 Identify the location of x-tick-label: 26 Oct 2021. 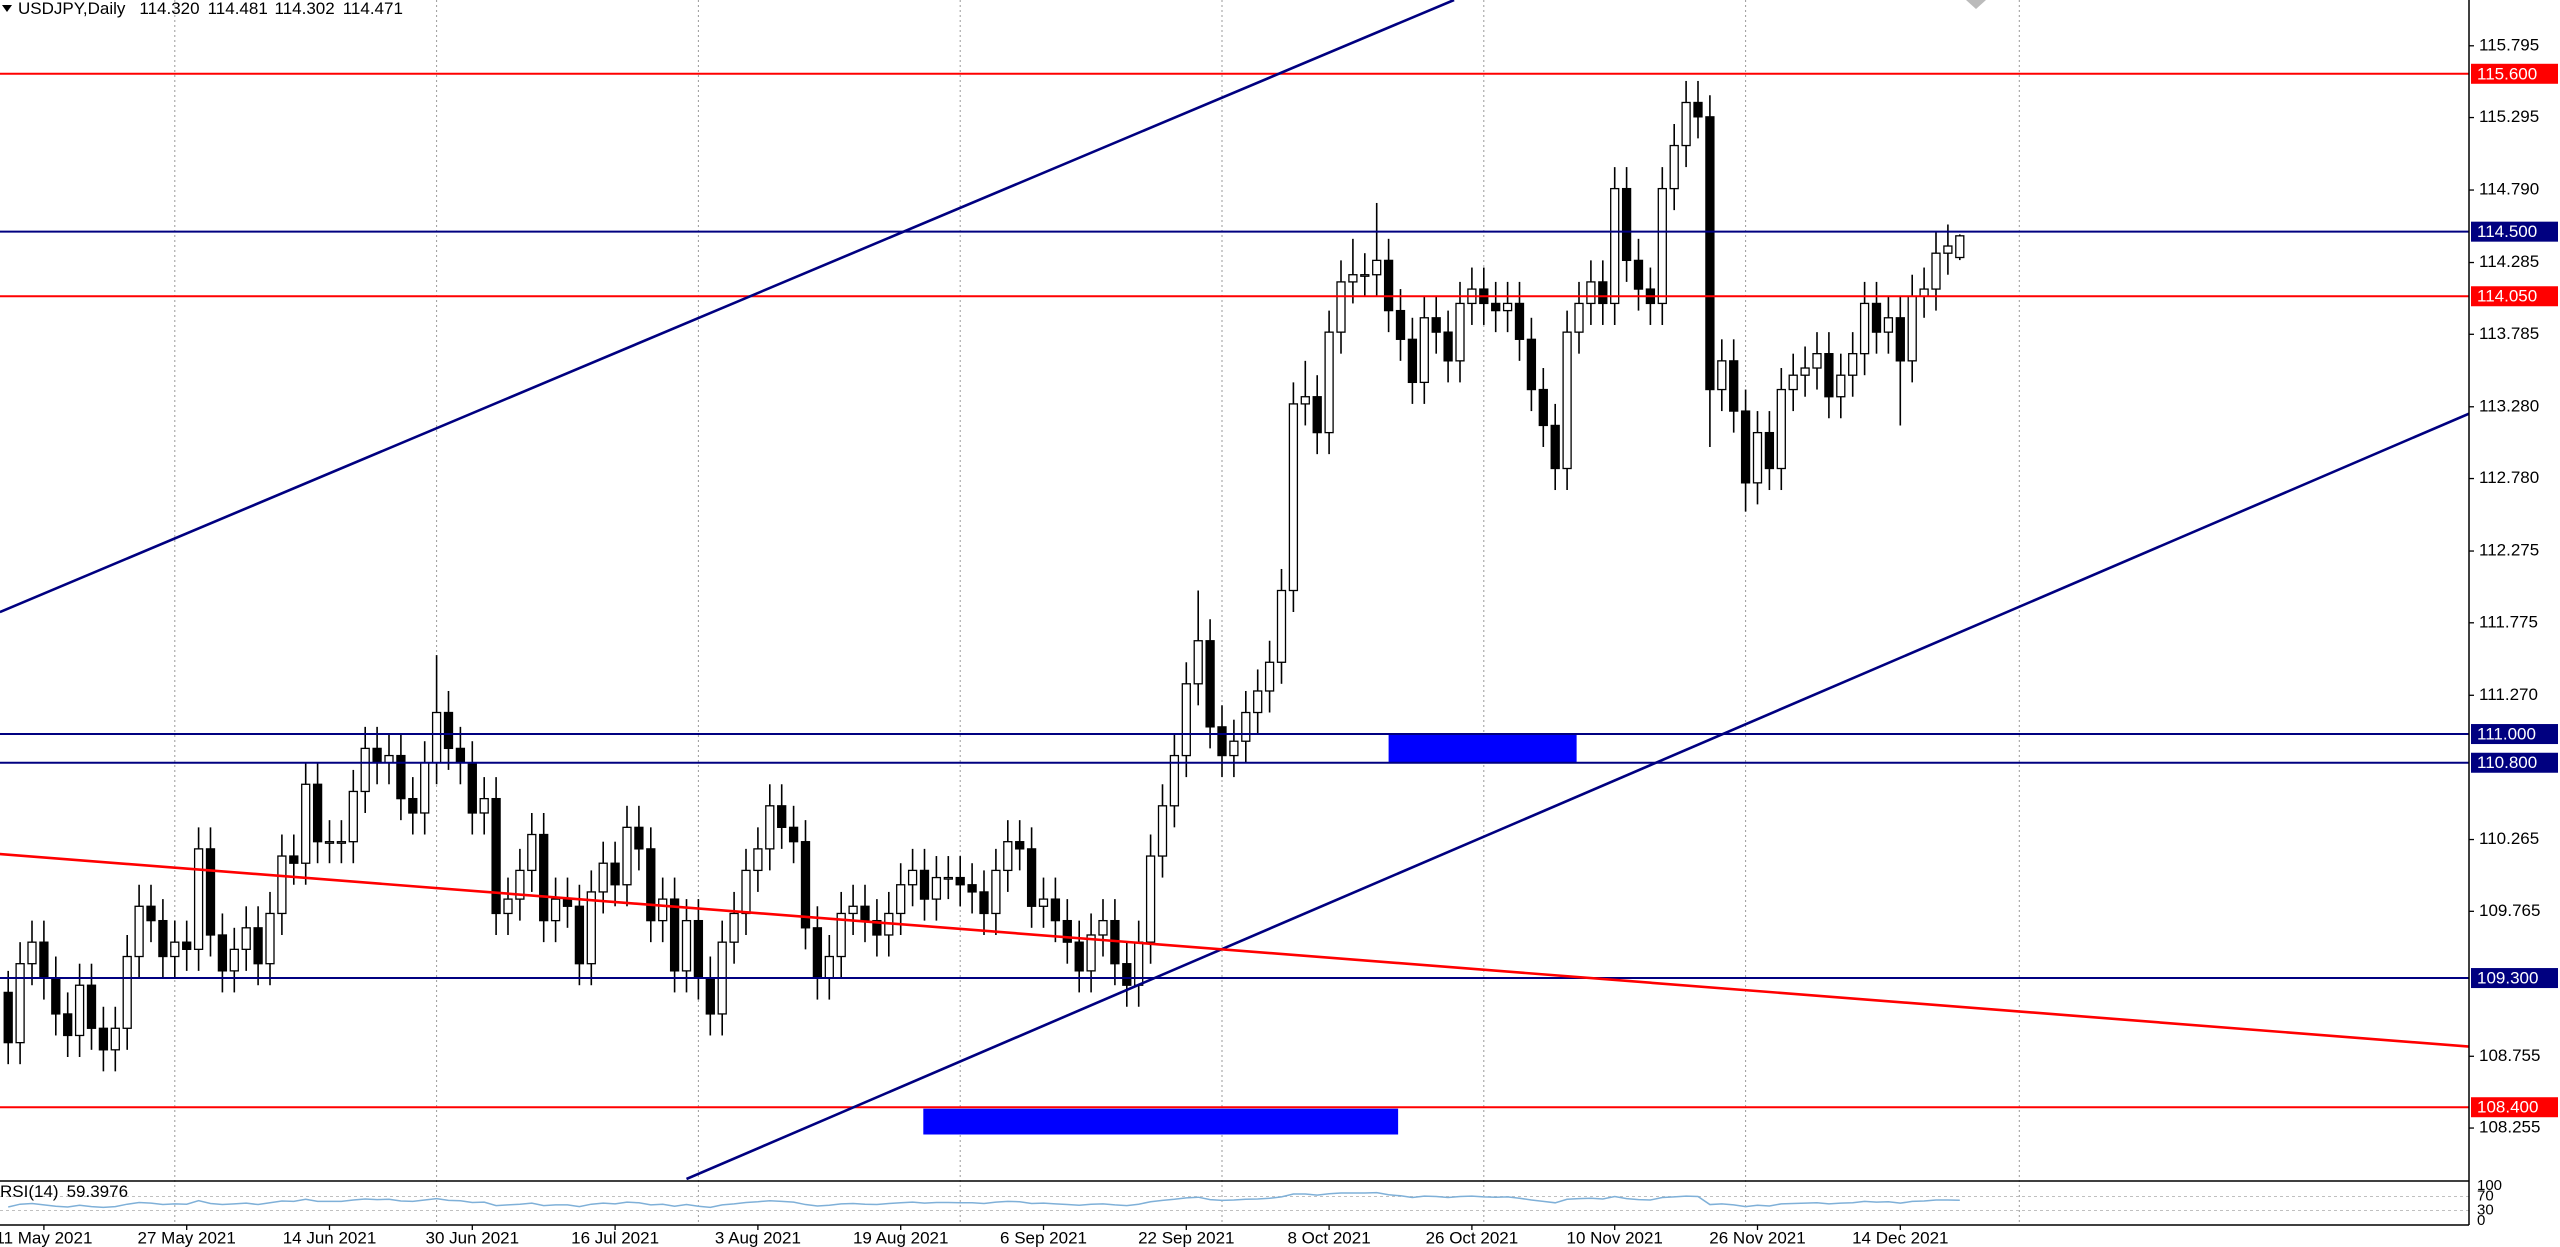
(1472, 1237).